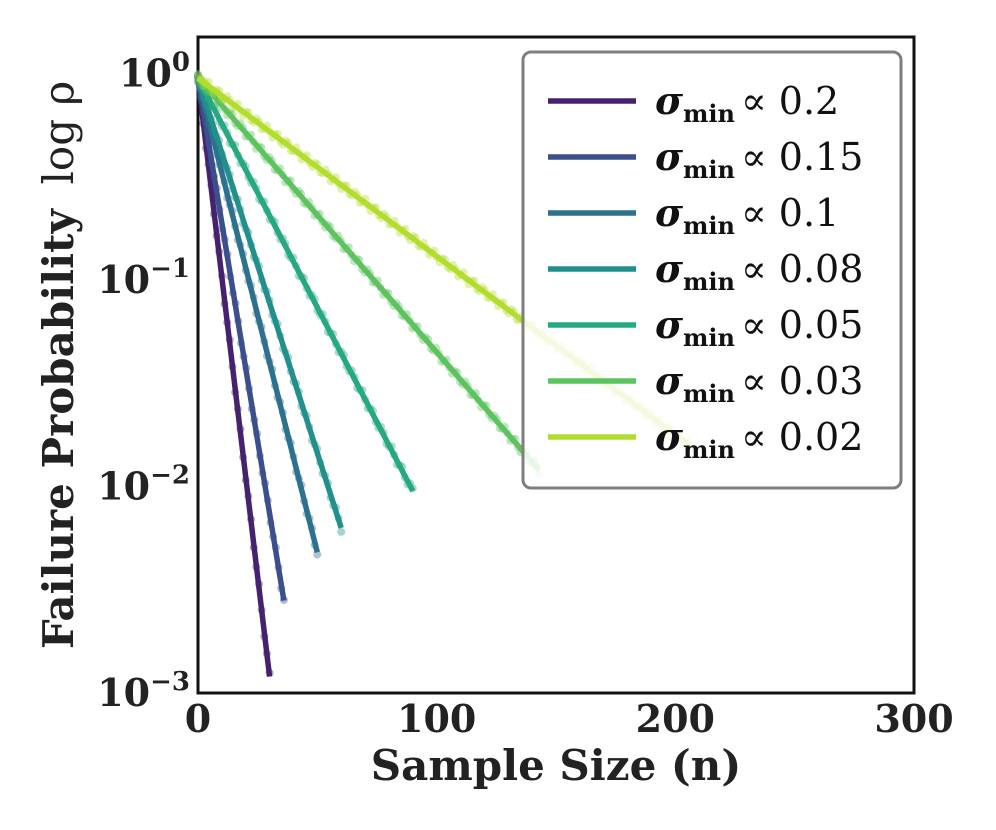 The image size is (996, 830). What do you see at coordinates (569, 718) in the screenshot?
I see `x-axis-ticks: 0 100 200 300` at bounding box center [569, 718].